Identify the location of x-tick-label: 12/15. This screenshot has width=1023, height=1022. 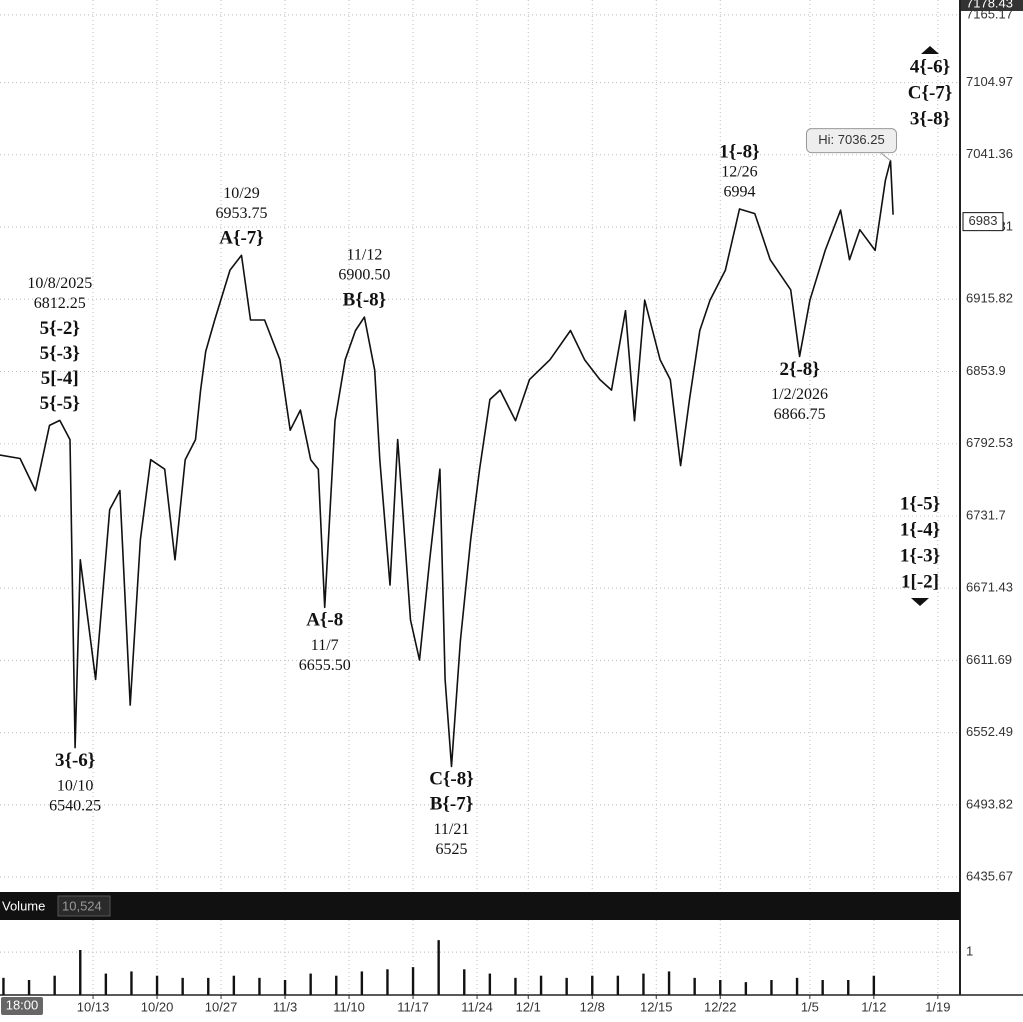
(656, 1006).